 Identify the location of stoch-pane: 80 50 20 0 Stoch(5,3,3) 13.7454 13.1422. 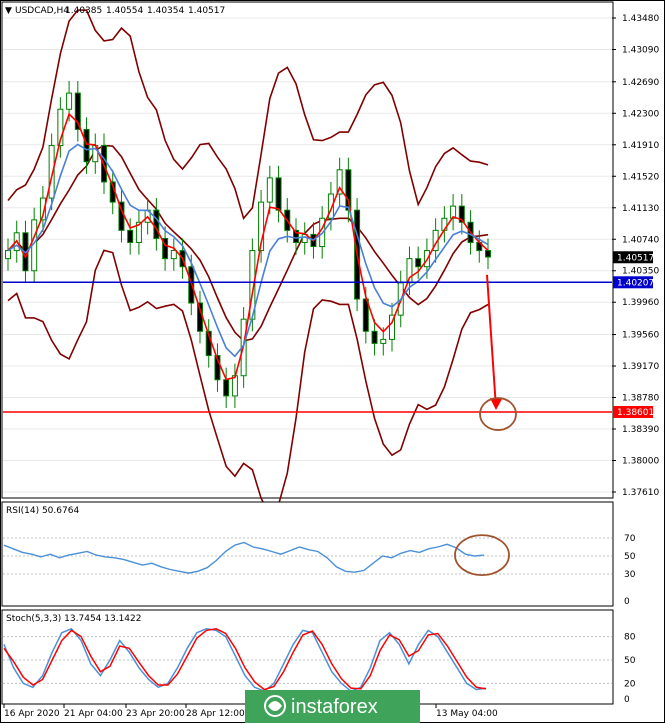
(318, 657).